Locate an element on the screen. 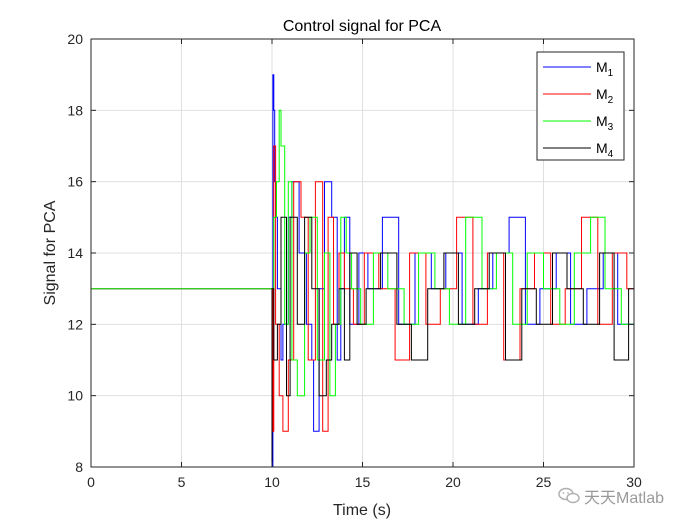  x-axis-label: Time (s) is located at coordinates (362, 510).